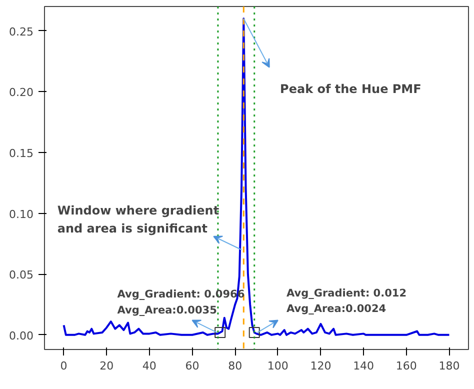 This screenshot has height=389, width=474. Describe the element at coordinates (21, 31) in the screenshot. I see `y-tick-label: 0.25` at that location.